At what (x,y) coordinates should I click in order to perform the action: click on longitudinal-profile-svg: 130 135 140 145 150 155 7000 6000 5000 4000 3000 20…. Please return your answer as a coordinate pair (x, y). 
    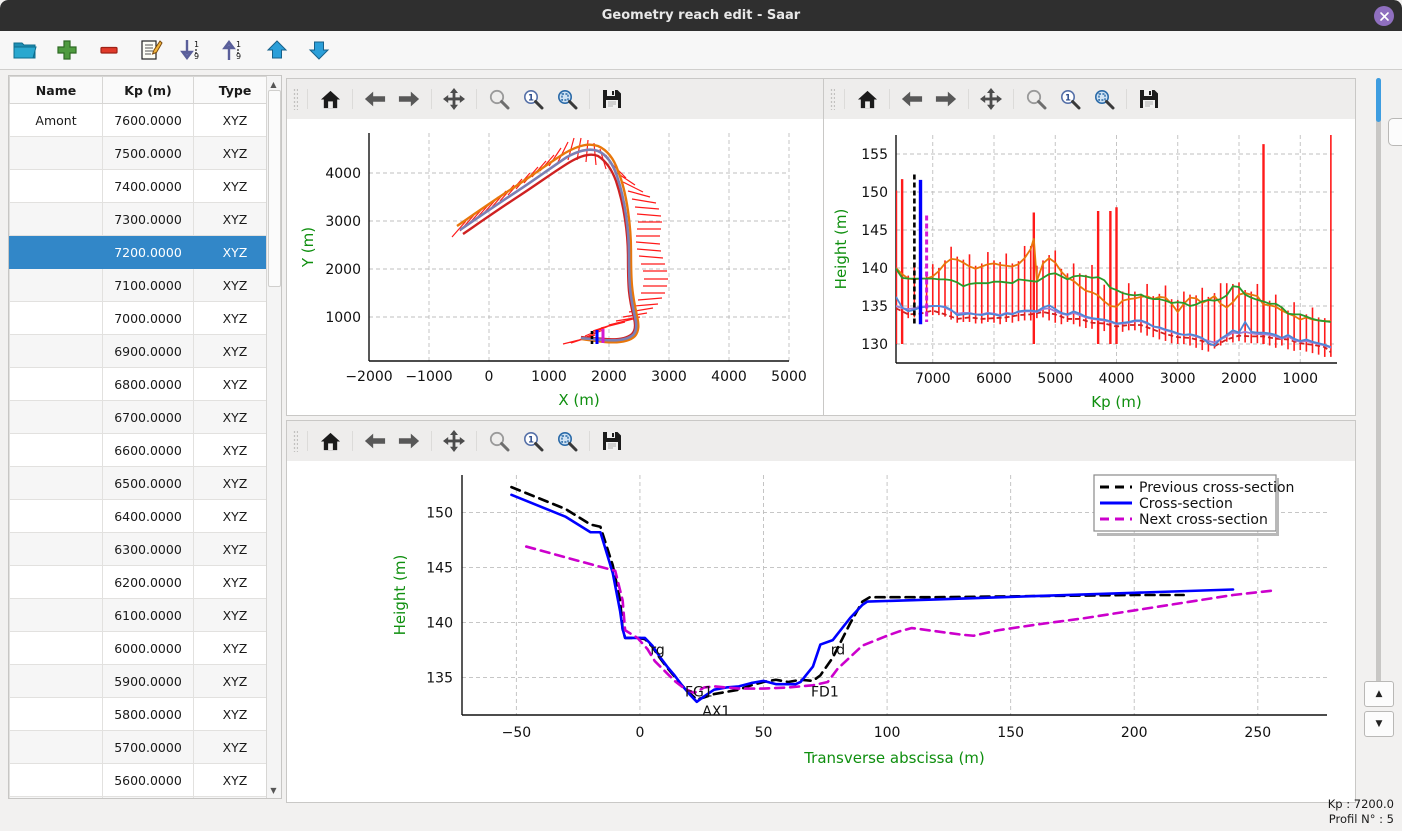
    Looking at the image, I should click on (1084, 273).